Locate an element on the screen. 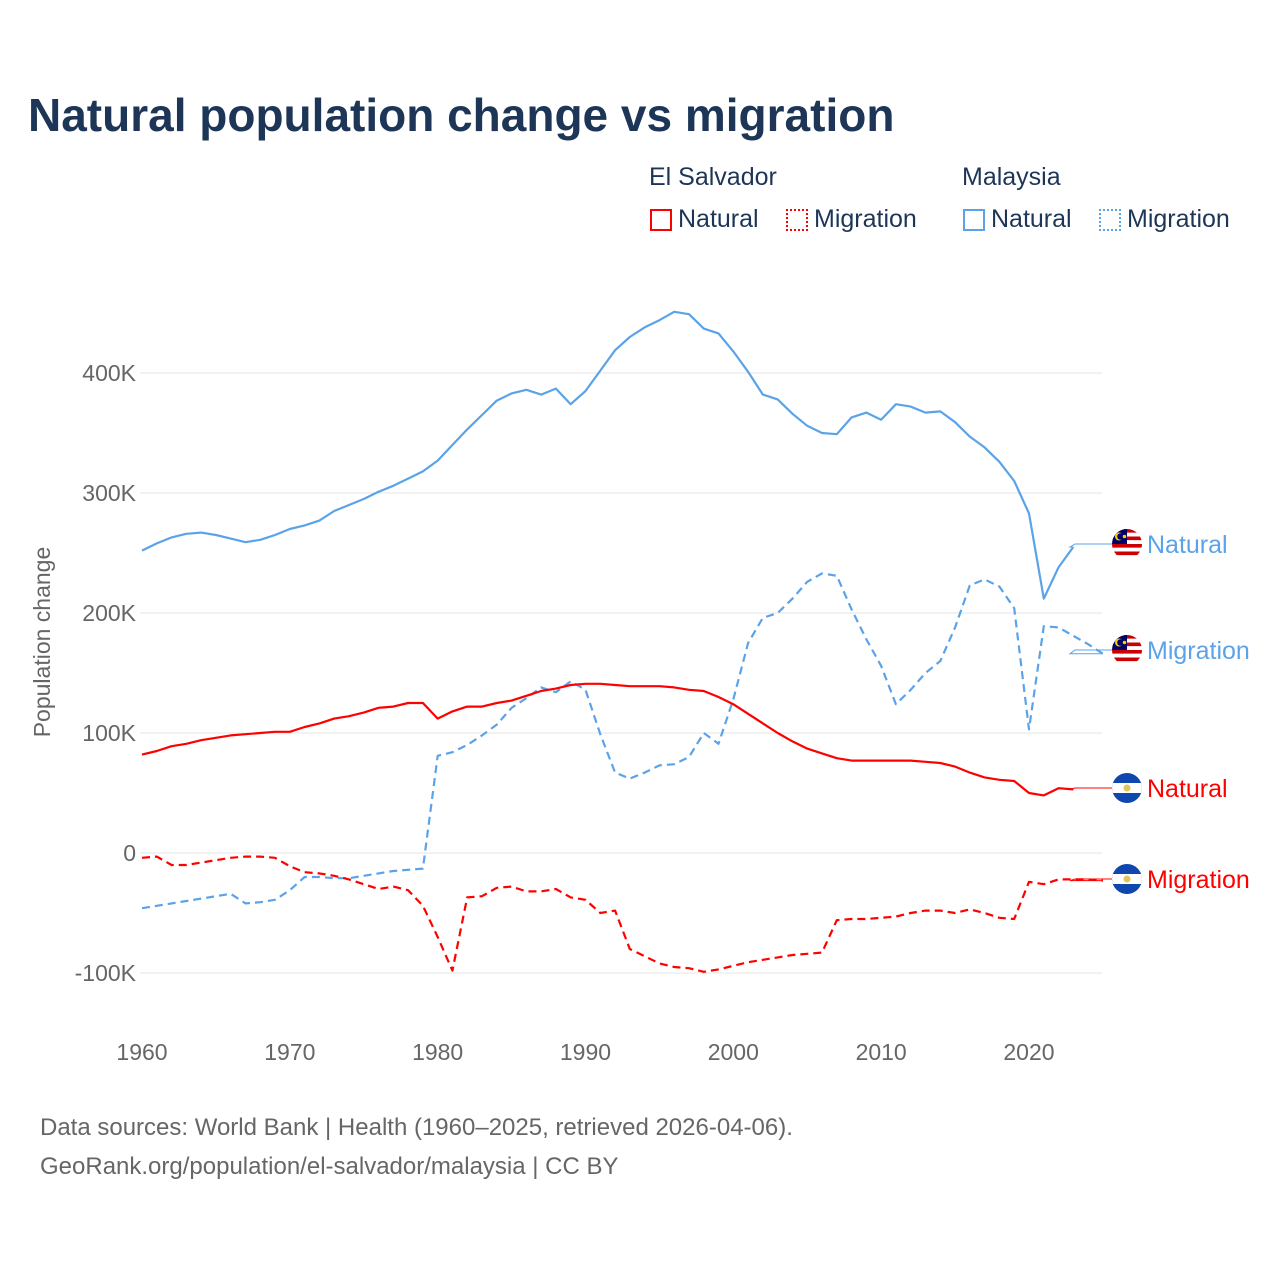  y-tick-label: 300K is located at coordinates (109, 493).